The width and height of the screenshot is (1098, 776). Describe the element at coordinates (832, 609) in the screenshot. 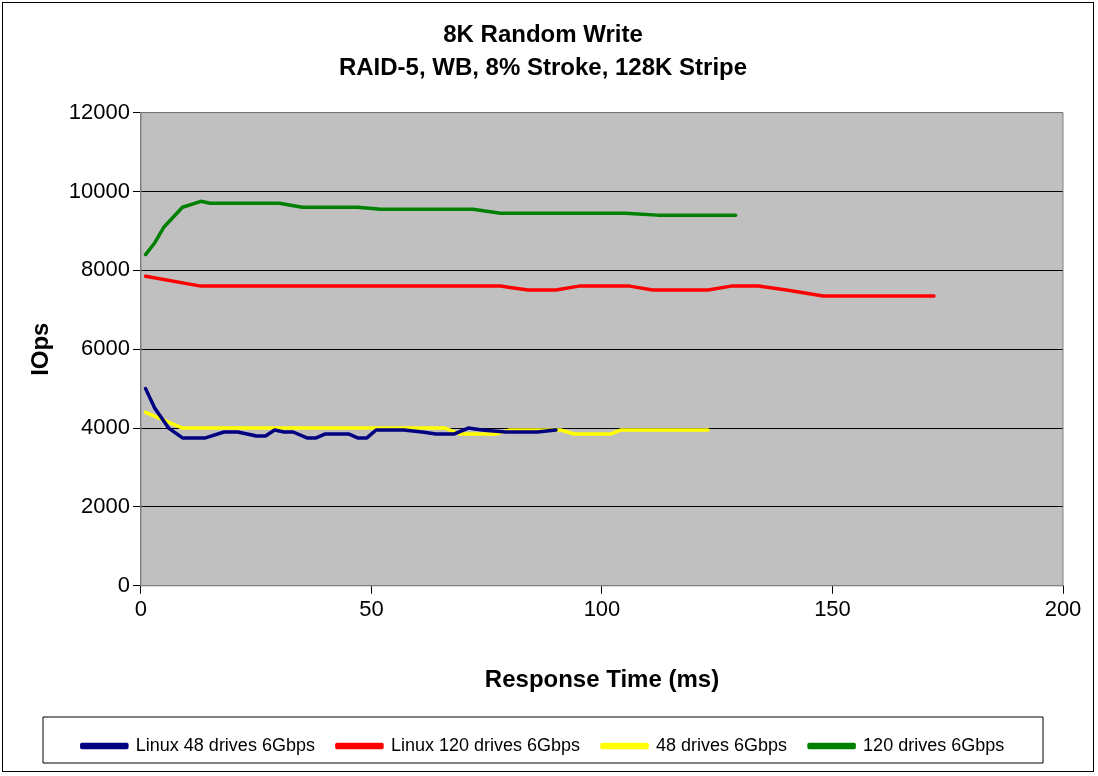

I see `x-tick-label: 150` at that location.